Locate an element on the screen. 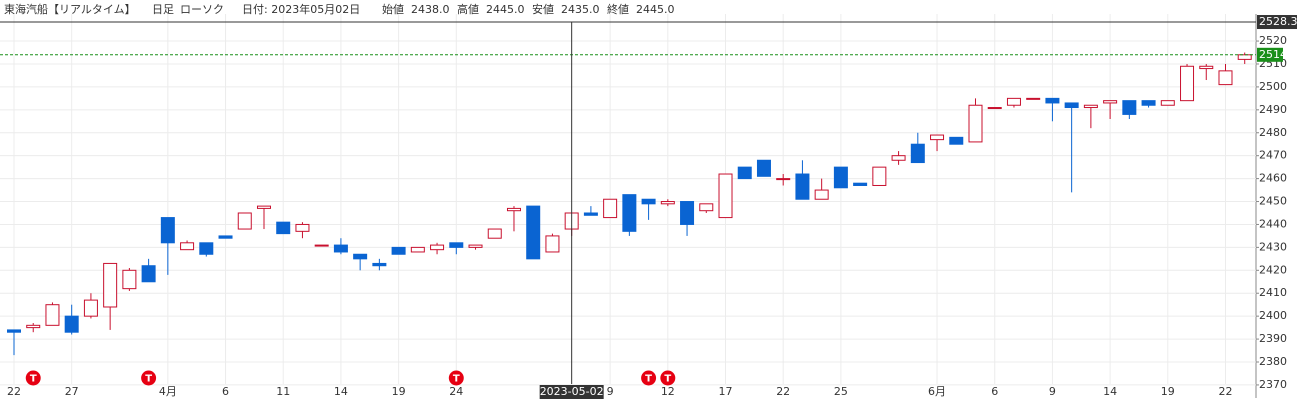 The image size is (1305, 407). ohlc-label: 高値 is located at coordinates (468, 9).